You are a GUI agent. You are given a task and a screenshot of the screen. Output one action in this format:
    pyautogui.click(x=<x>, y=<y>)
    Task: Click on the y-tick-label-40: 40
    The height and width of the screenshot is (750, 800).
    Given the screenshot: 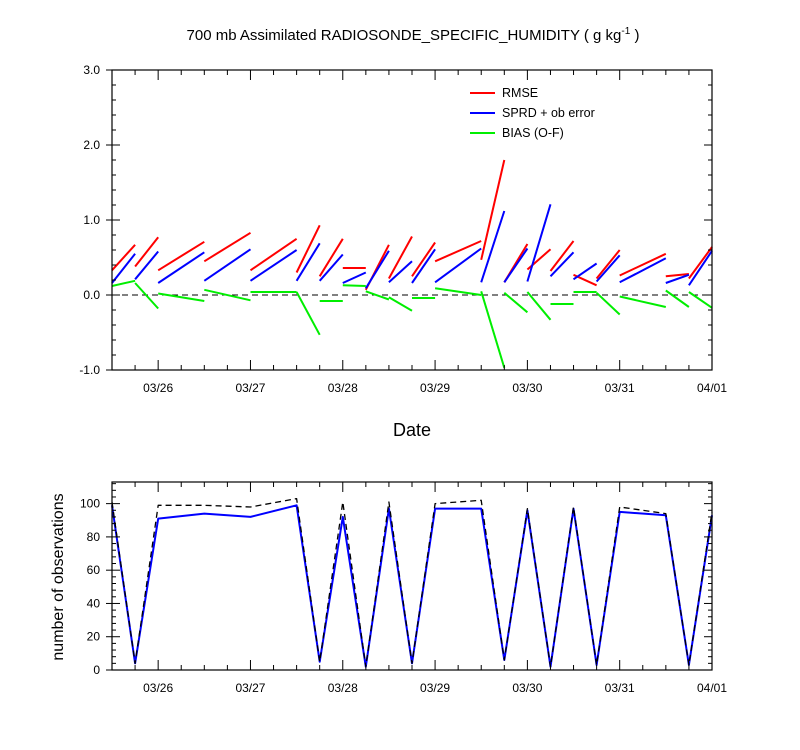 What is the action you would take?
    pyautogui.click(x=94, y=603)
    